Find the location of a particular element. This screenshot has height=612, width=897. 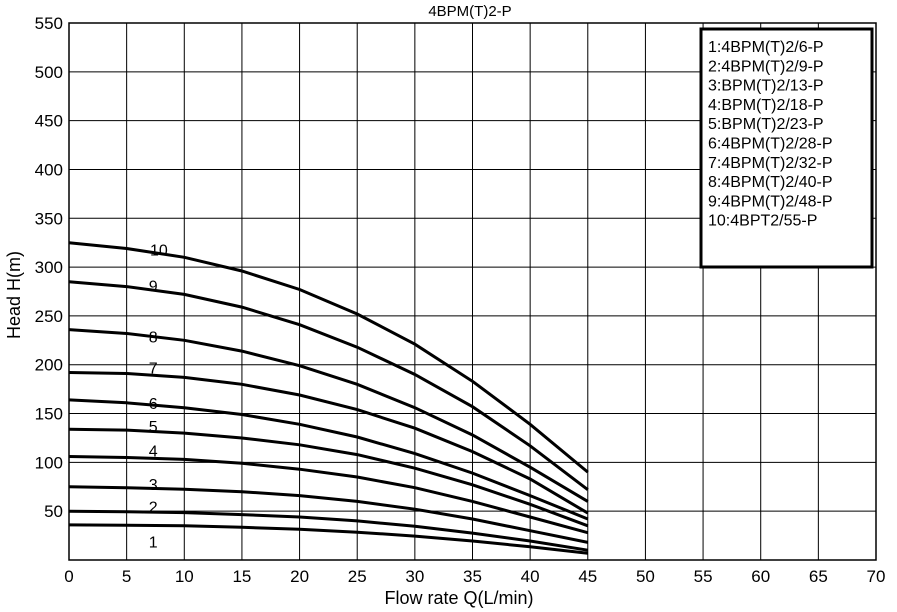

x-axis-title: Flow rate Q(L/min) is located at coordinates (458, 598).